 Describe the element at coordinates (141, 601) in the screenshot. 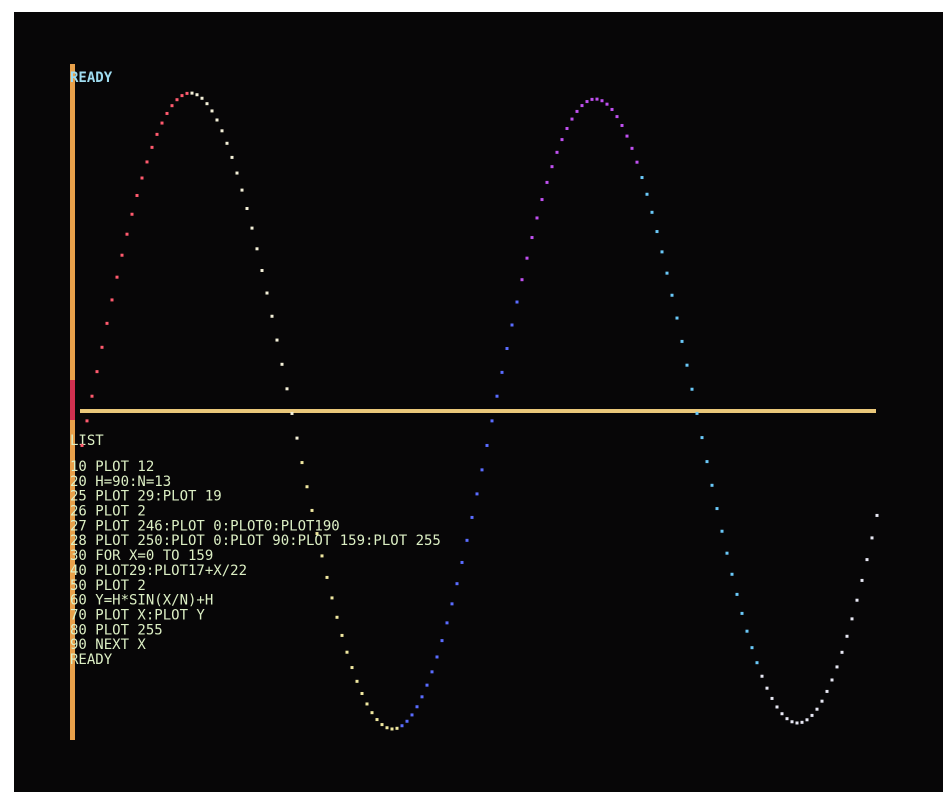

I see `program-line: 60 Y=H*SIN(X/N)+H` at that location.